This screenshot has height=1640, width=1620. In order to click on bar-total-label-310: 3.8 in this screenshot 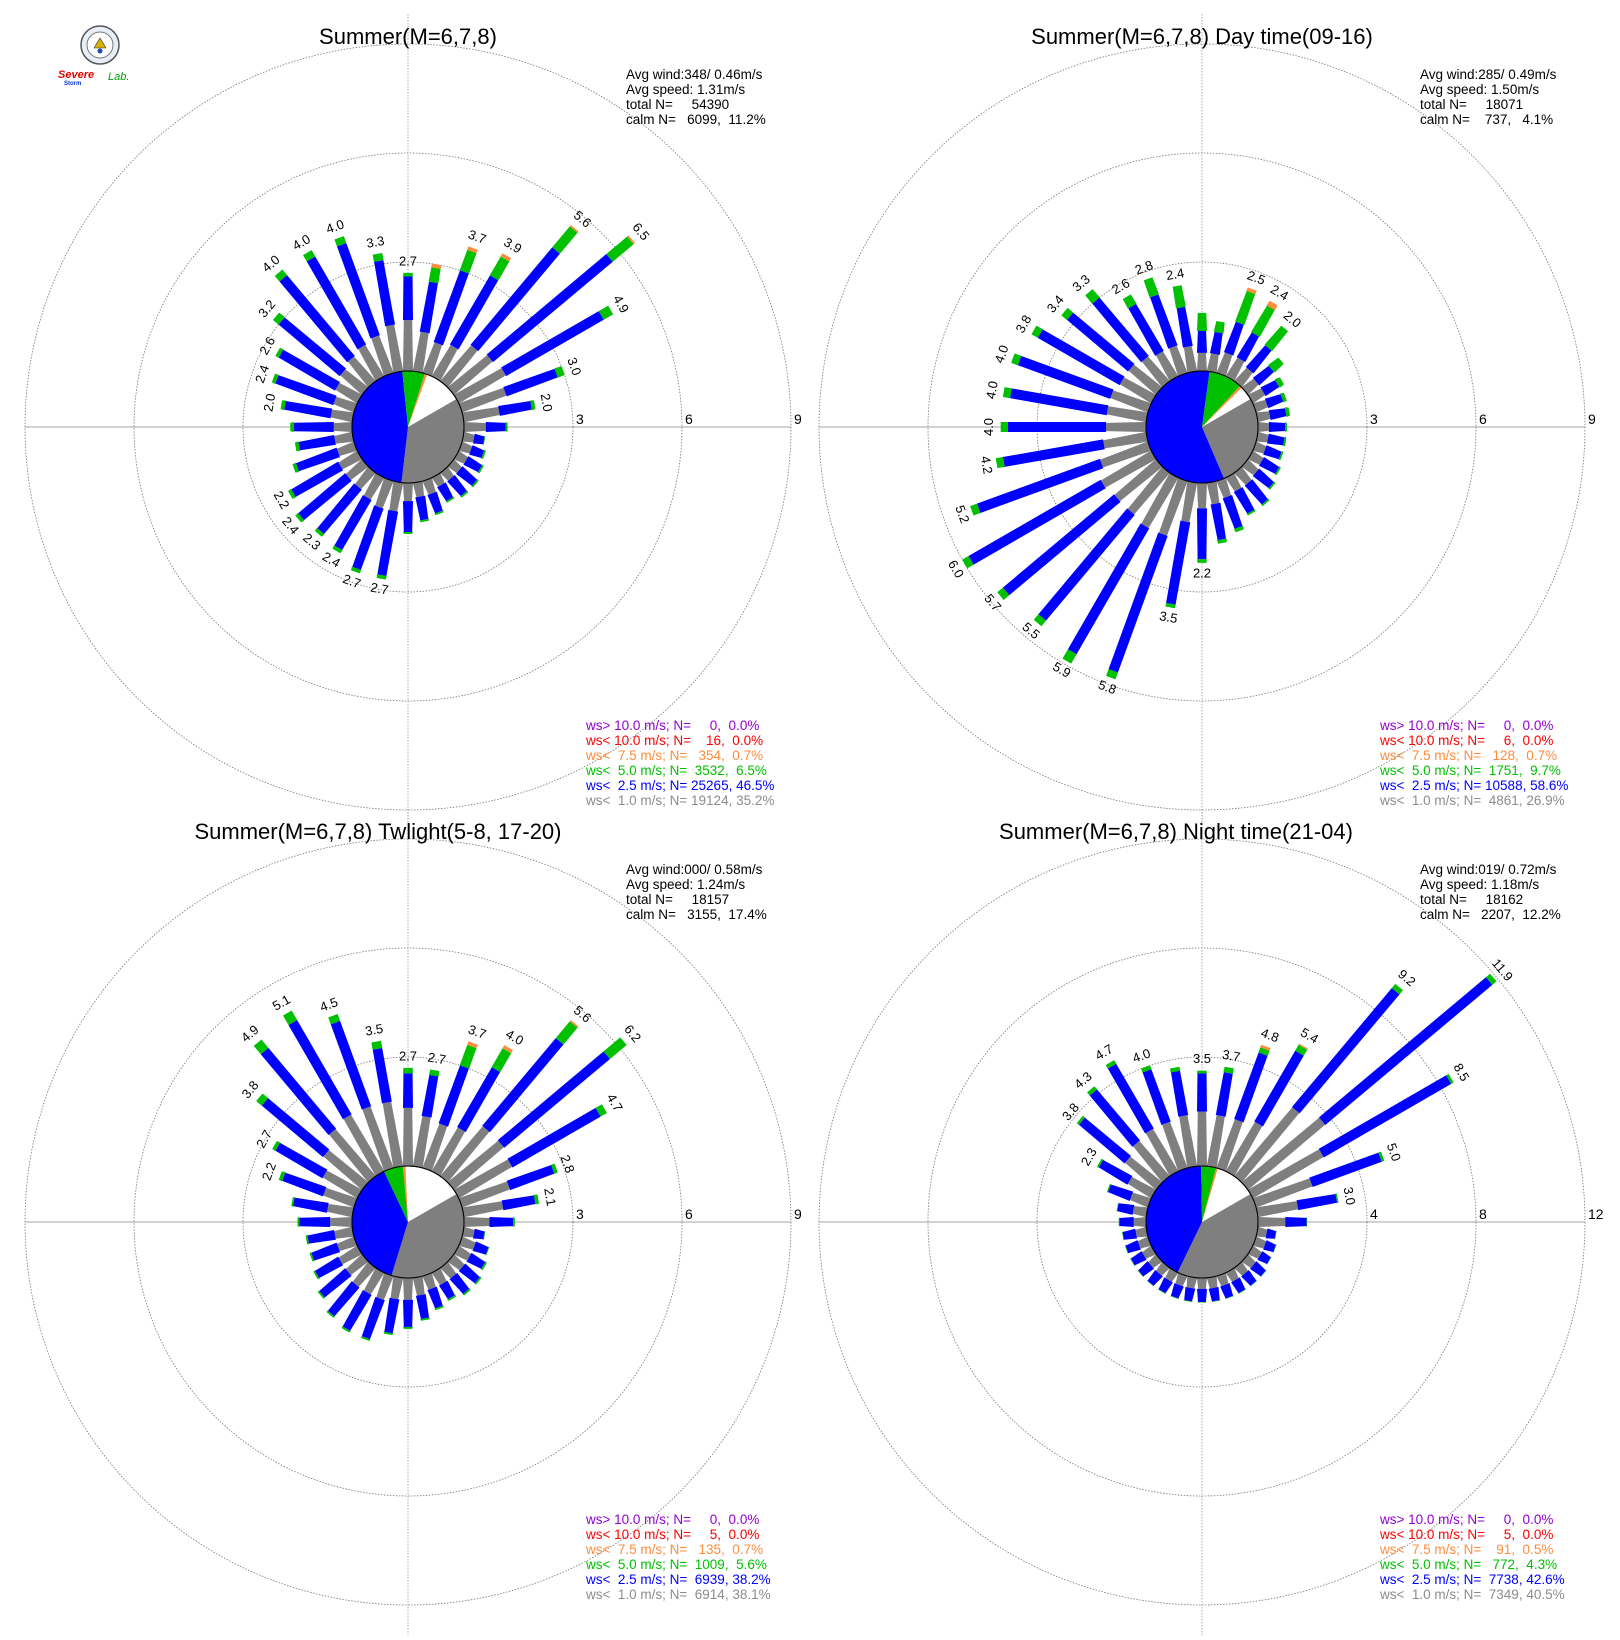, I will do `click(250, 1089)`.